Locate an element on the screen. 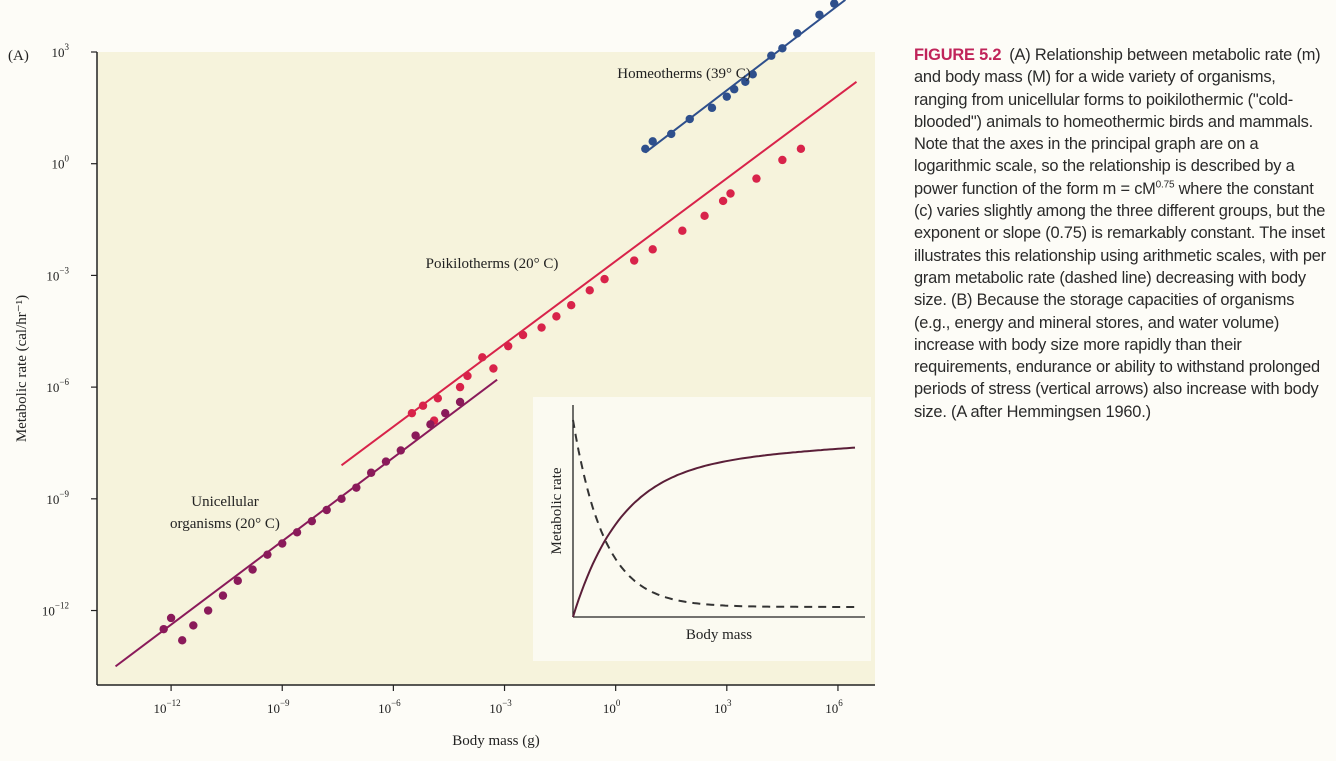 This screenshot has width=1336, height=761. x-tick-label: 10⁻³ is located at coordinates (500, 707).